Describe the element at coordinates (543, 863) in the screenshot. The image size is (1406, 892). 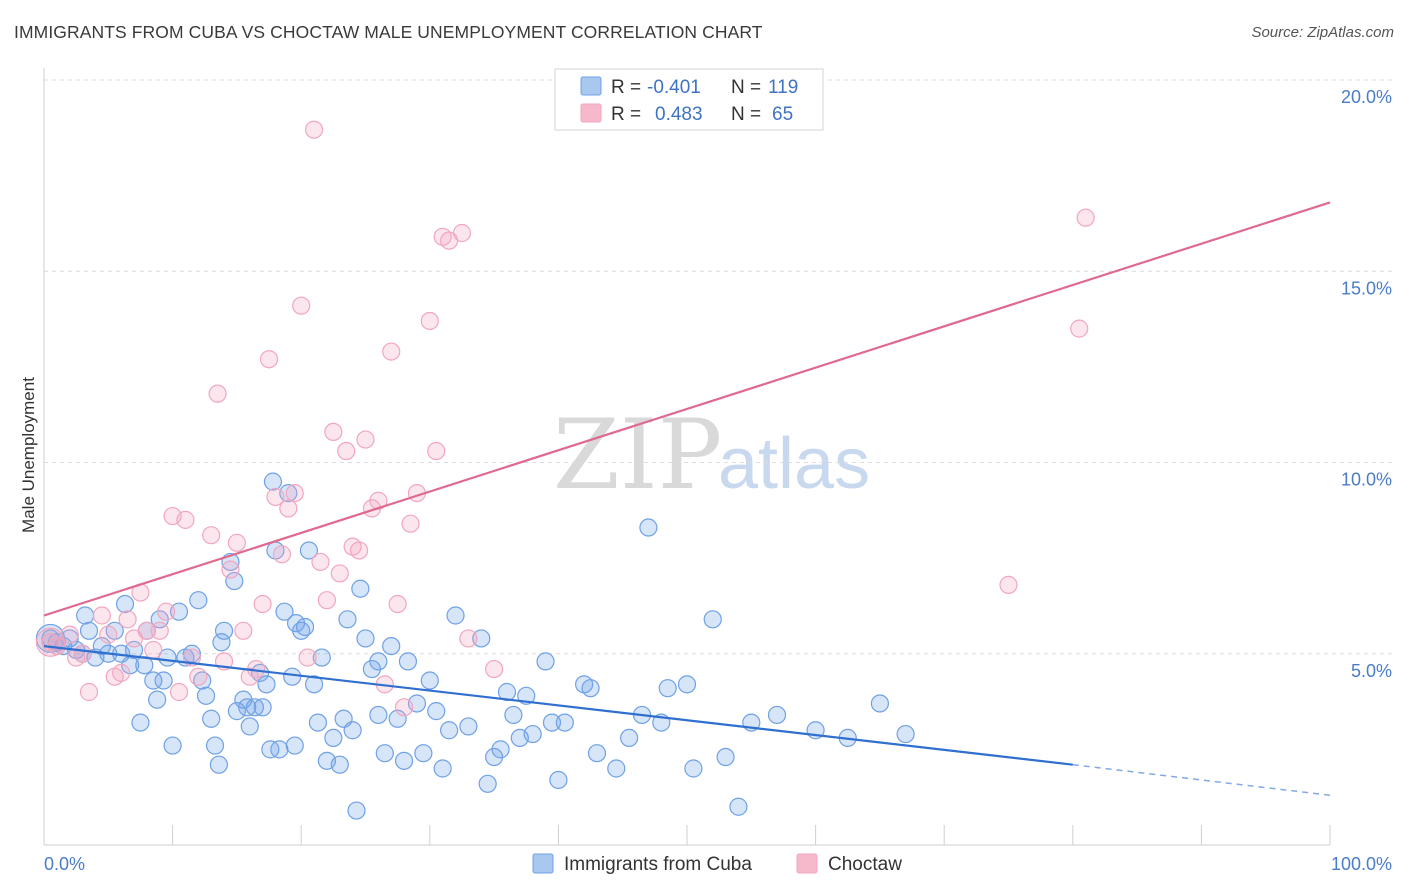
I see `bottom-legend-swatch-cuba` at that location.